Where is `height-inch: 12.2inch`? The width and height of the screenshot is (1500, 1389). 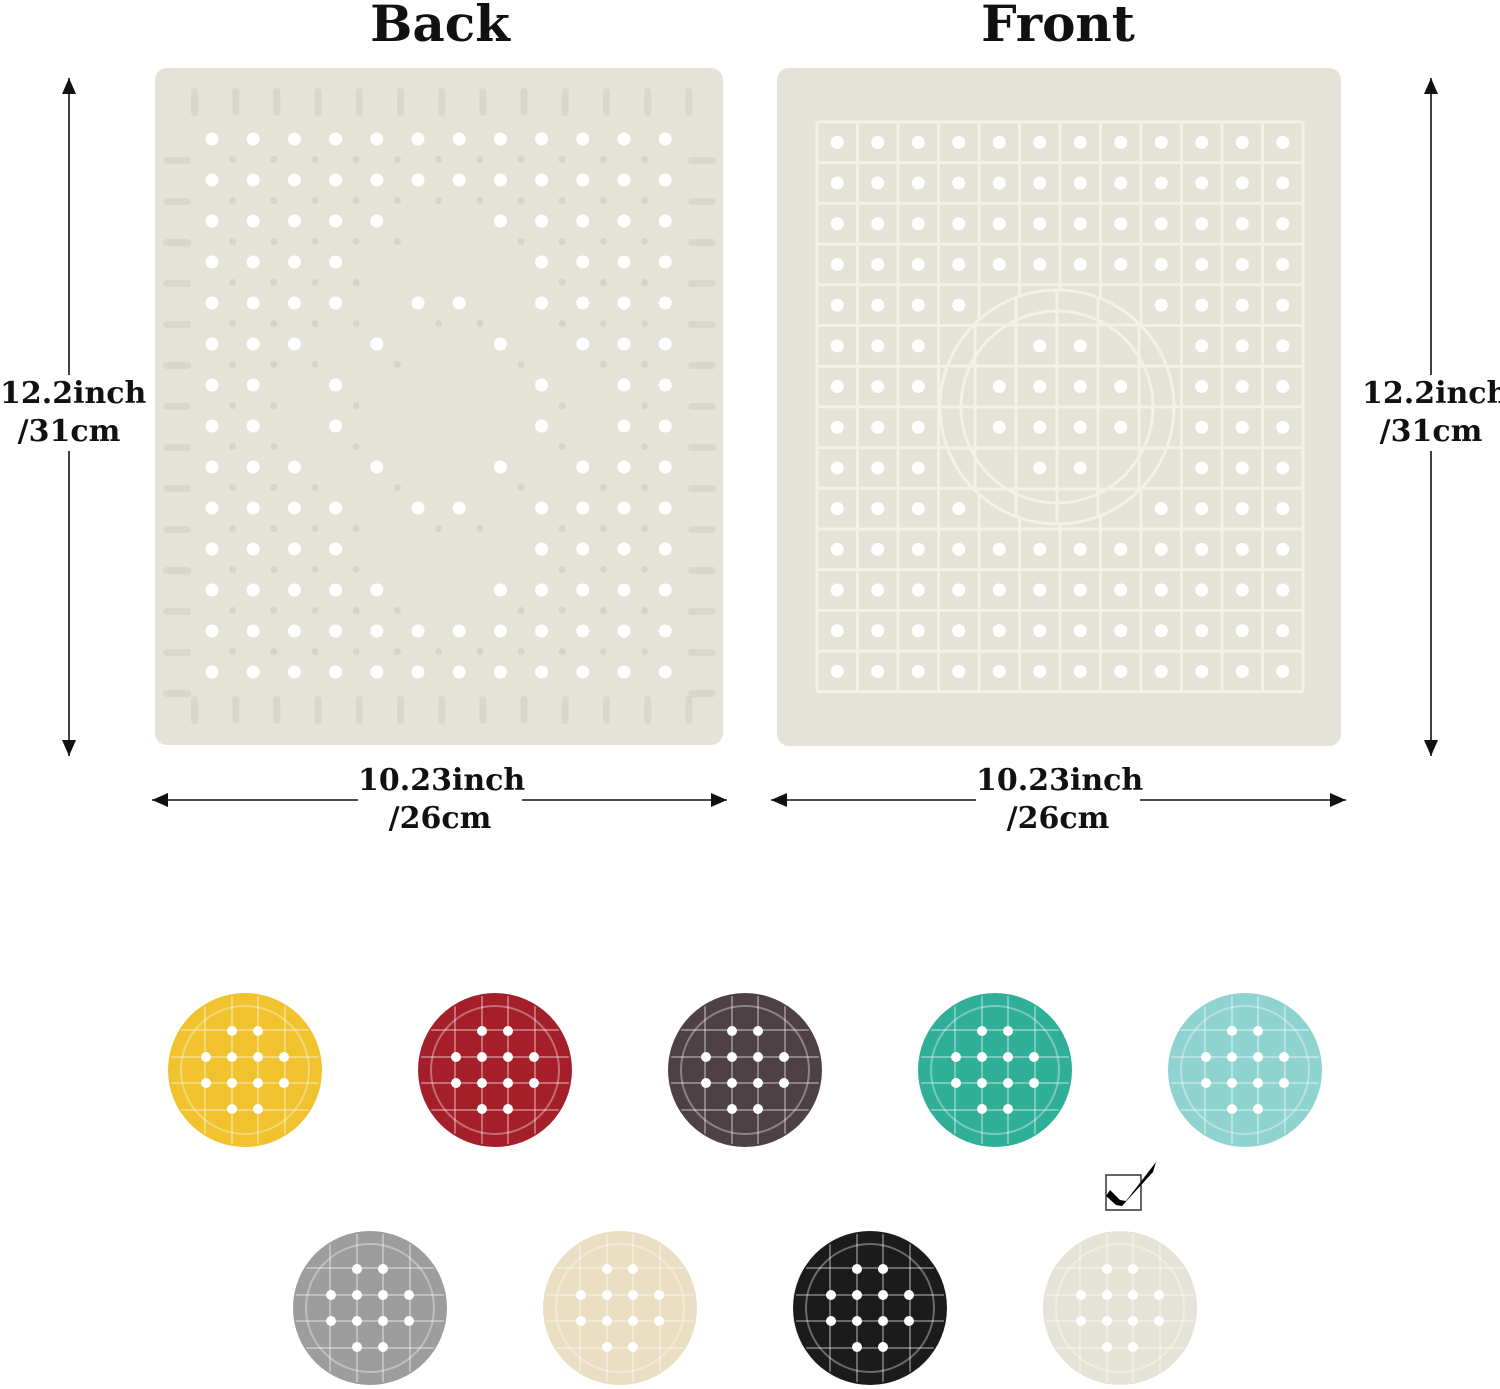
height-inch: 12.2inch is located at coordinates (73, 393).